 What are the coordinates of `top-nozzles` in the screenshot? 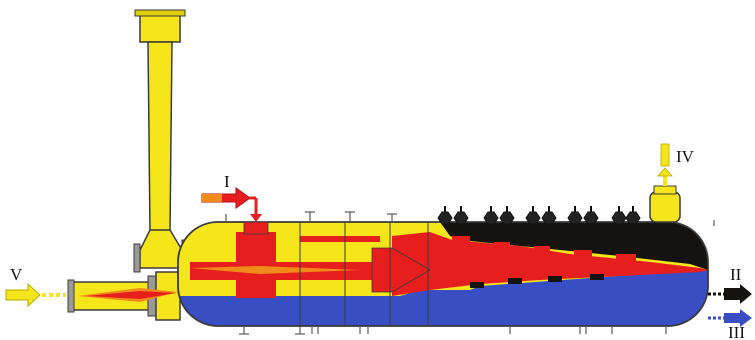 It's located at (470, 218).